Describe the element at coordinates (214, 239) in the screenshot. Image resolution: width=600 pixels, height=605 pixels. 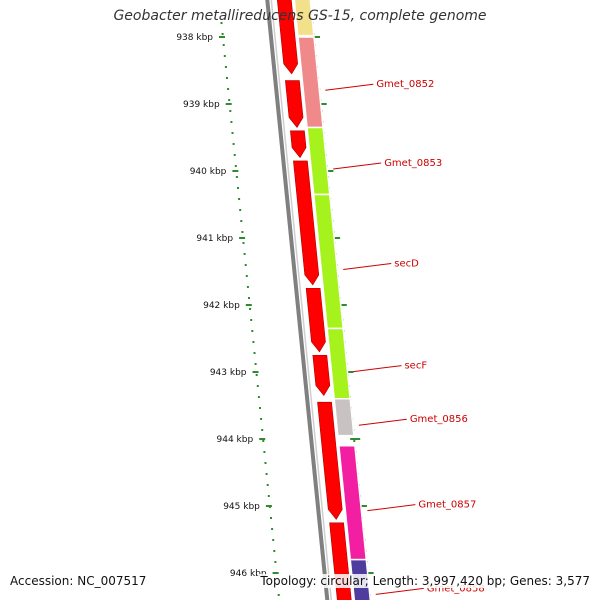
I see `tick-label: 941 kbp` at that location.